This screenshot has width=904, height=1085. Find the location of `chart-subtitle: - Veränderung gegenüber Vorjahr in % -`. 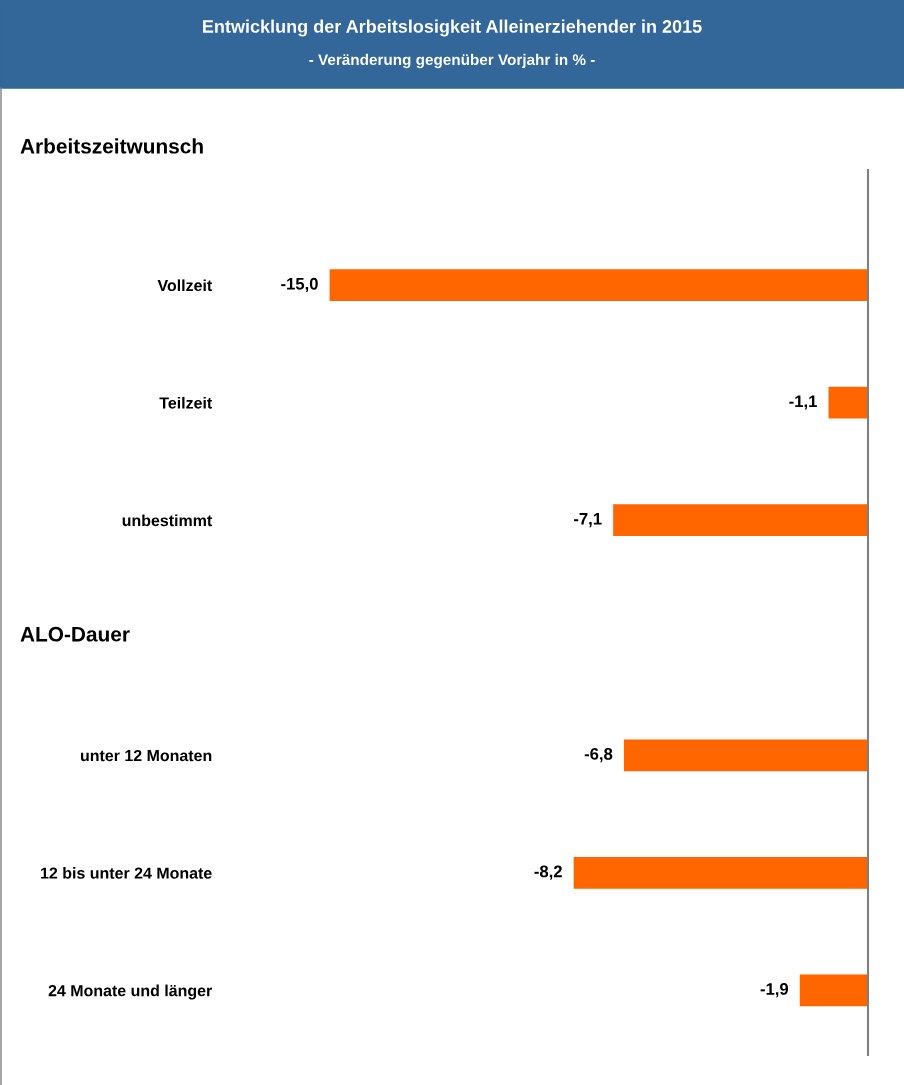

chart-subtitle: - Veränderung gegenüber Vorjahr in % - is located at coordinates (452, 61).